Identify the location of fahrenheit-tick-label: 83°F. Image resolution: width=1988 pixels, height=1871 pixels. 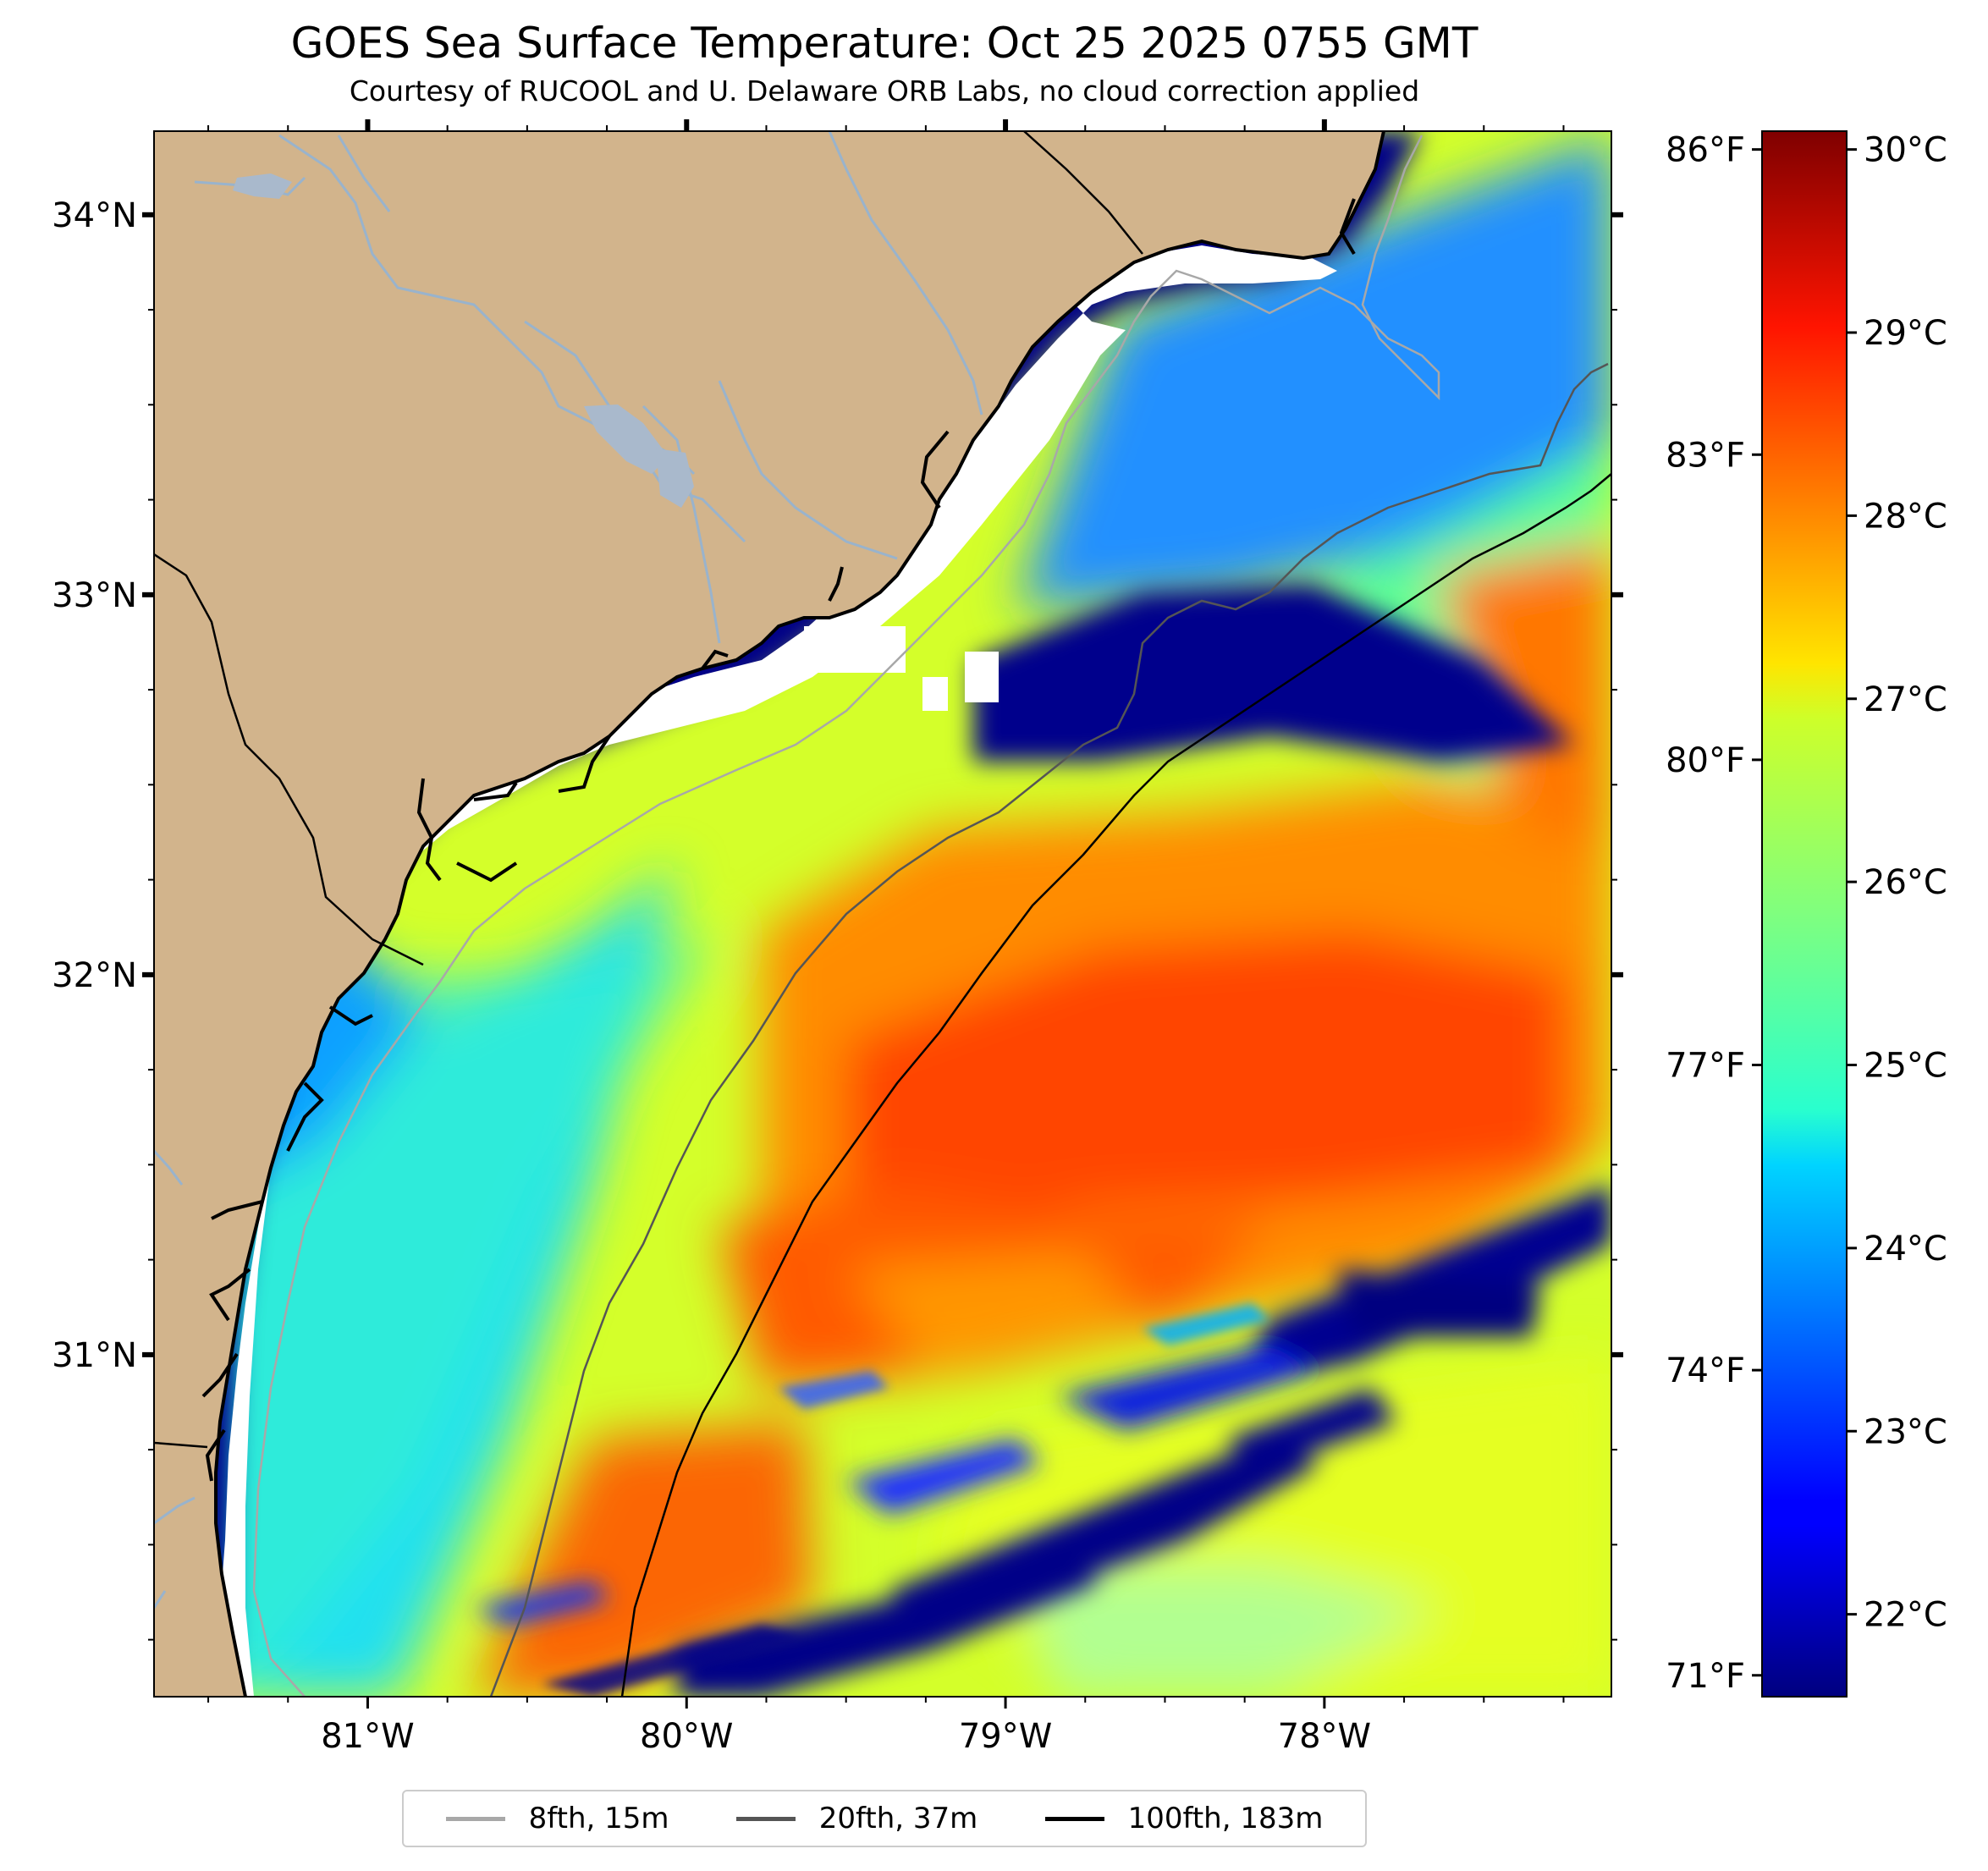
(1705, 455).